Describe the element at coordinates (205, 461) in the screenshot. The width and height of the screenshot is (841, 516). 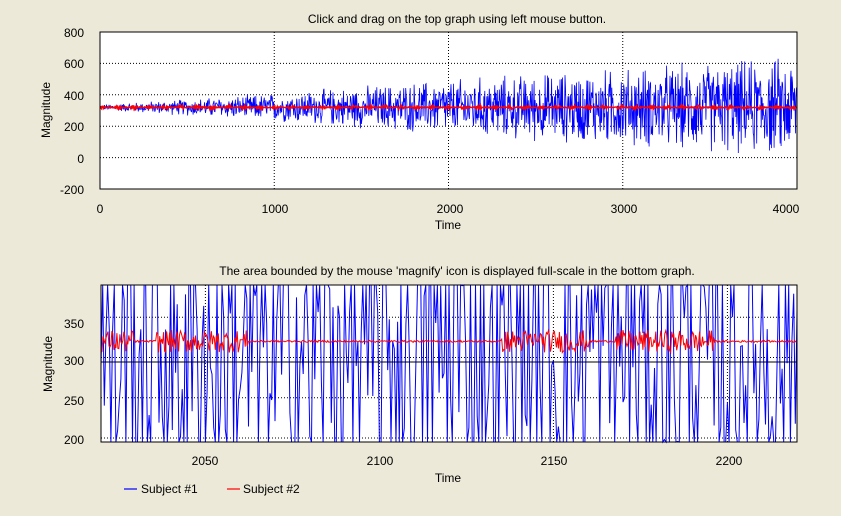
I see `bottom-x-tick: 2050` at that location.